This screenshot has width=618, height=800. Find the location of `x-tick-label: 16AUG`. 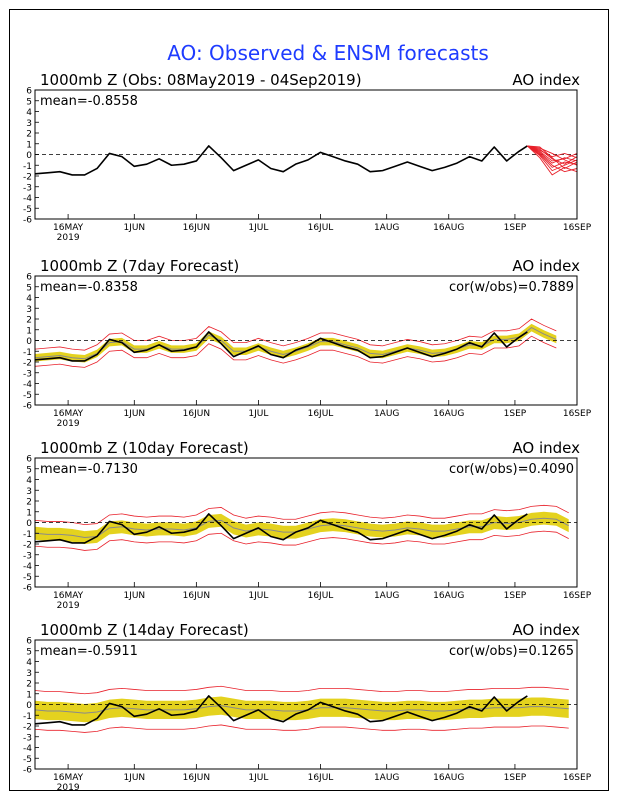

x-tick-label: 16AUG is located at coordinates (448, 596).